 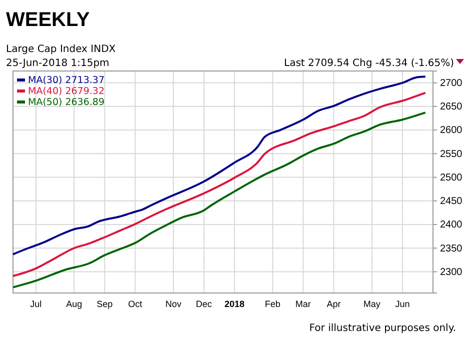 I want to click on y-tick-label: 2700, so click(x=451, y=84).